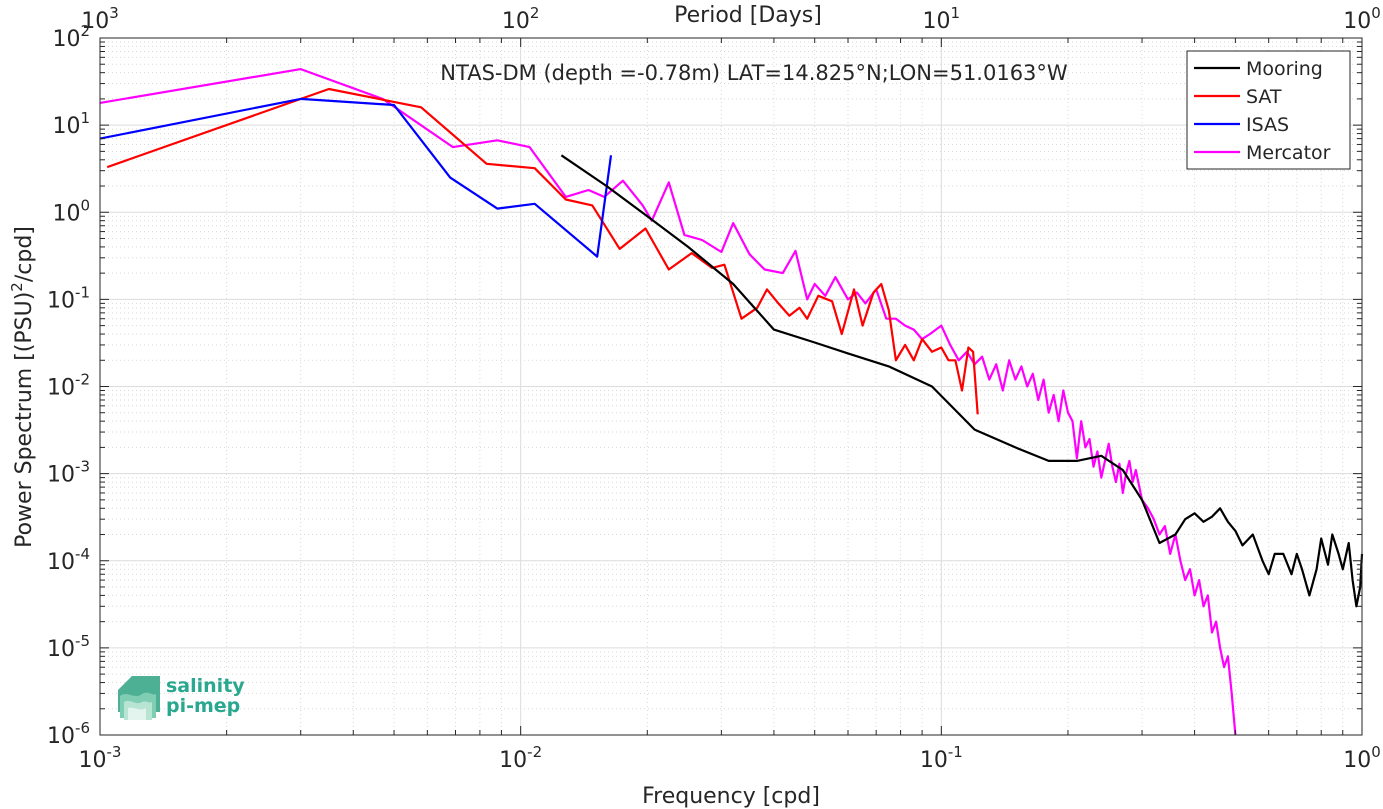 The image size is (1383, 809). What do you see at coordinates (100, 758) in the screenshot?
I see `x-tick-label: 10⁻³` at bounding box center [100, 758].